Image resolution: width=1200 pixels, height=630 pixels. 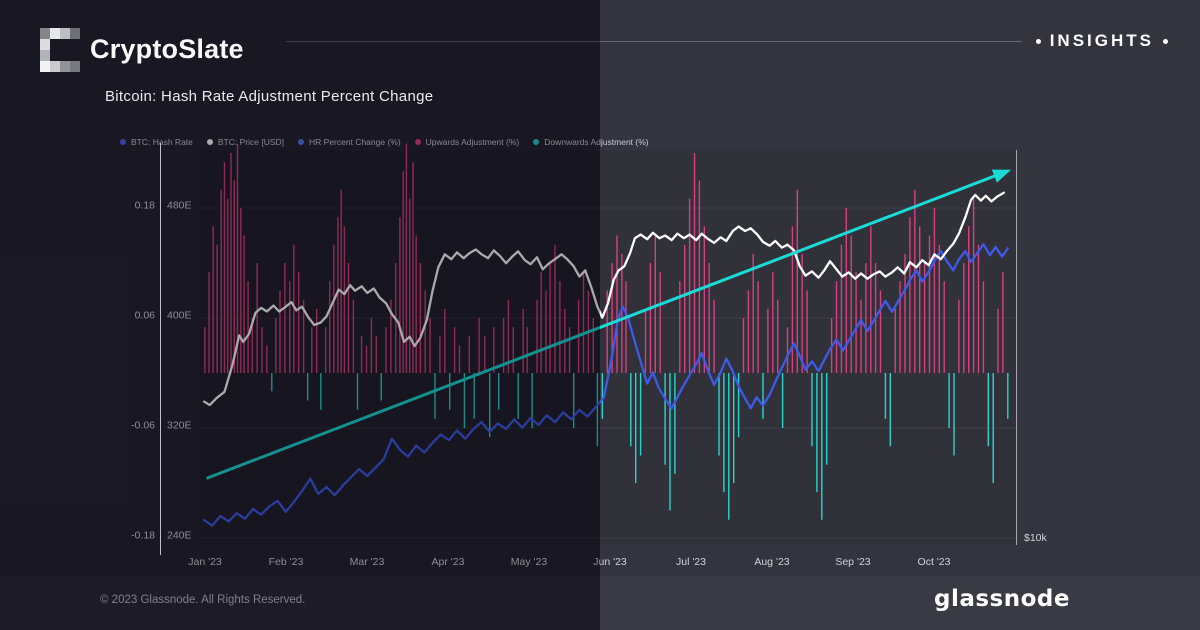 I want to click on x-axis-tick: Feb '23, so click(x=286, y=562).